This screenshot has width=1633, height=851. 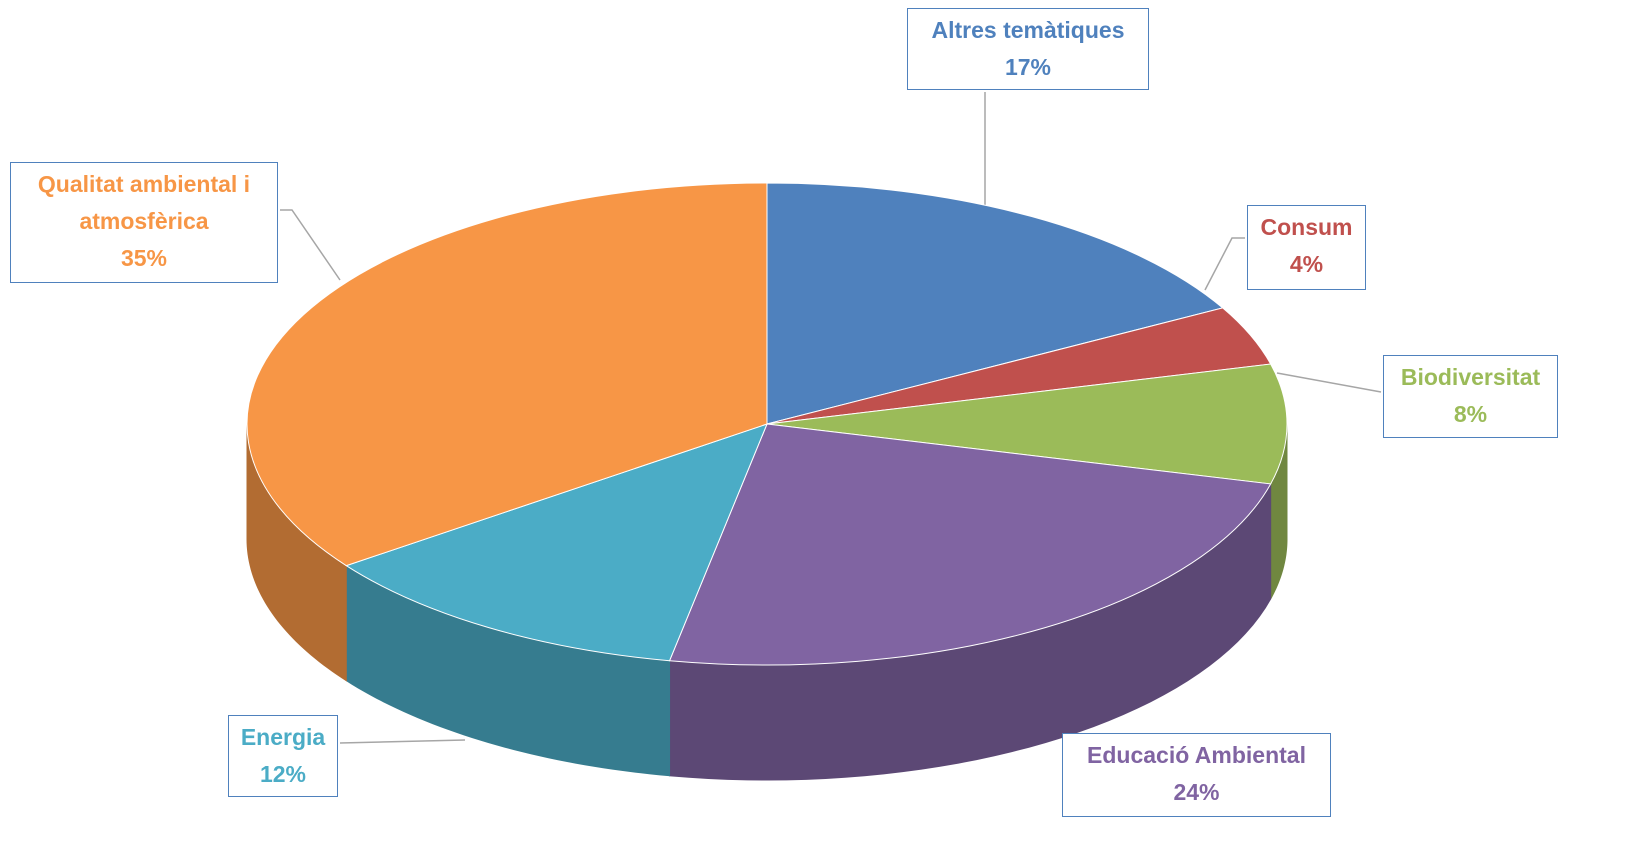 I want to click on category-label: Energia, so click(x=283, y=737).